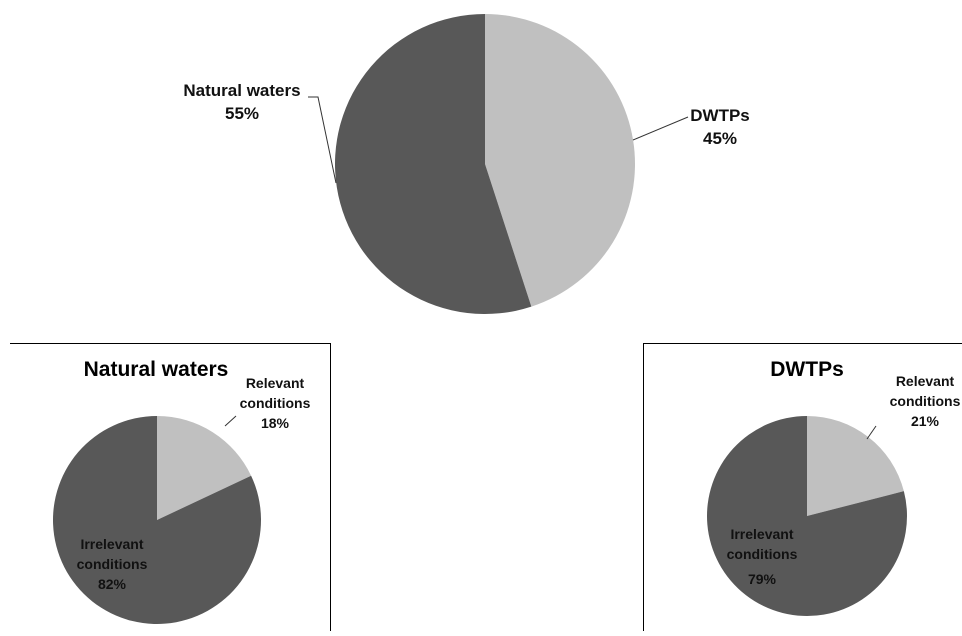 Image resolution: width=962 pixels, height=636 pixels. What do you see at coordinates (241, 90) in the screenshot?
I see `slice-label-natural-waters: Natural waters` at bounding box center [241, 90].